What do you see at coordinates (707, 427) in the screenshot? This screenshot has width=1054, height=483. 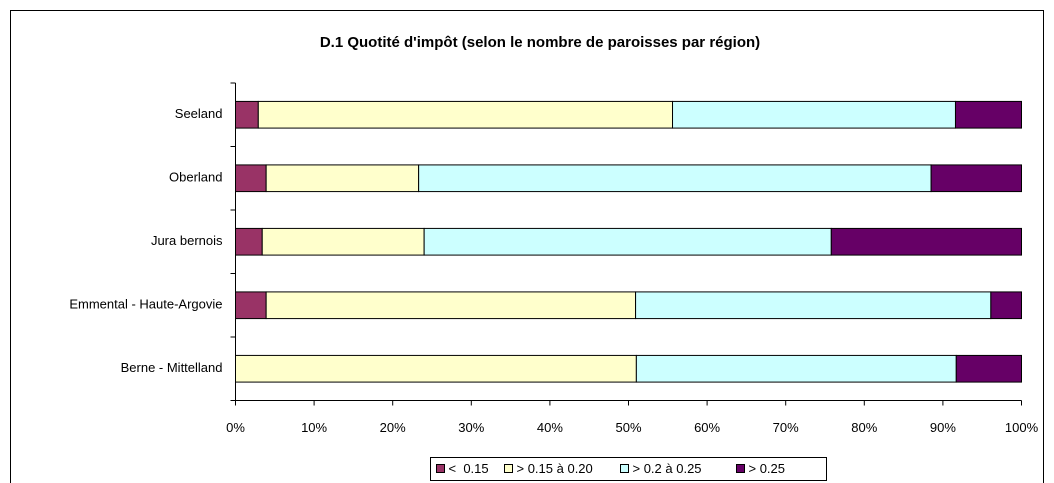 I see `x-tick-label: 60%` at bounding box center [707, 427].